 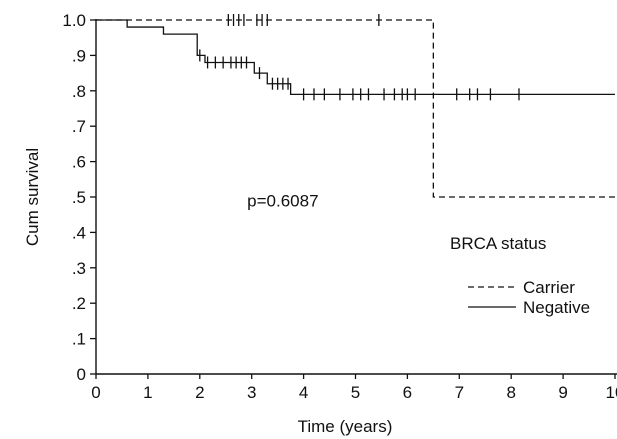 I want to click on x-axis-title: Time (years), so click(x=345, y=426).